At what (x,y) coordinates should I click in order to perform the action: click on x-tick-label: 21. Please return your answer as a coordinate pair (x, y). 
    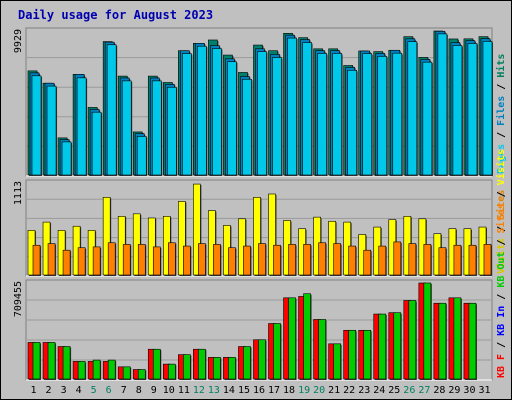
    Looking at the image, I should click on (334, 390).